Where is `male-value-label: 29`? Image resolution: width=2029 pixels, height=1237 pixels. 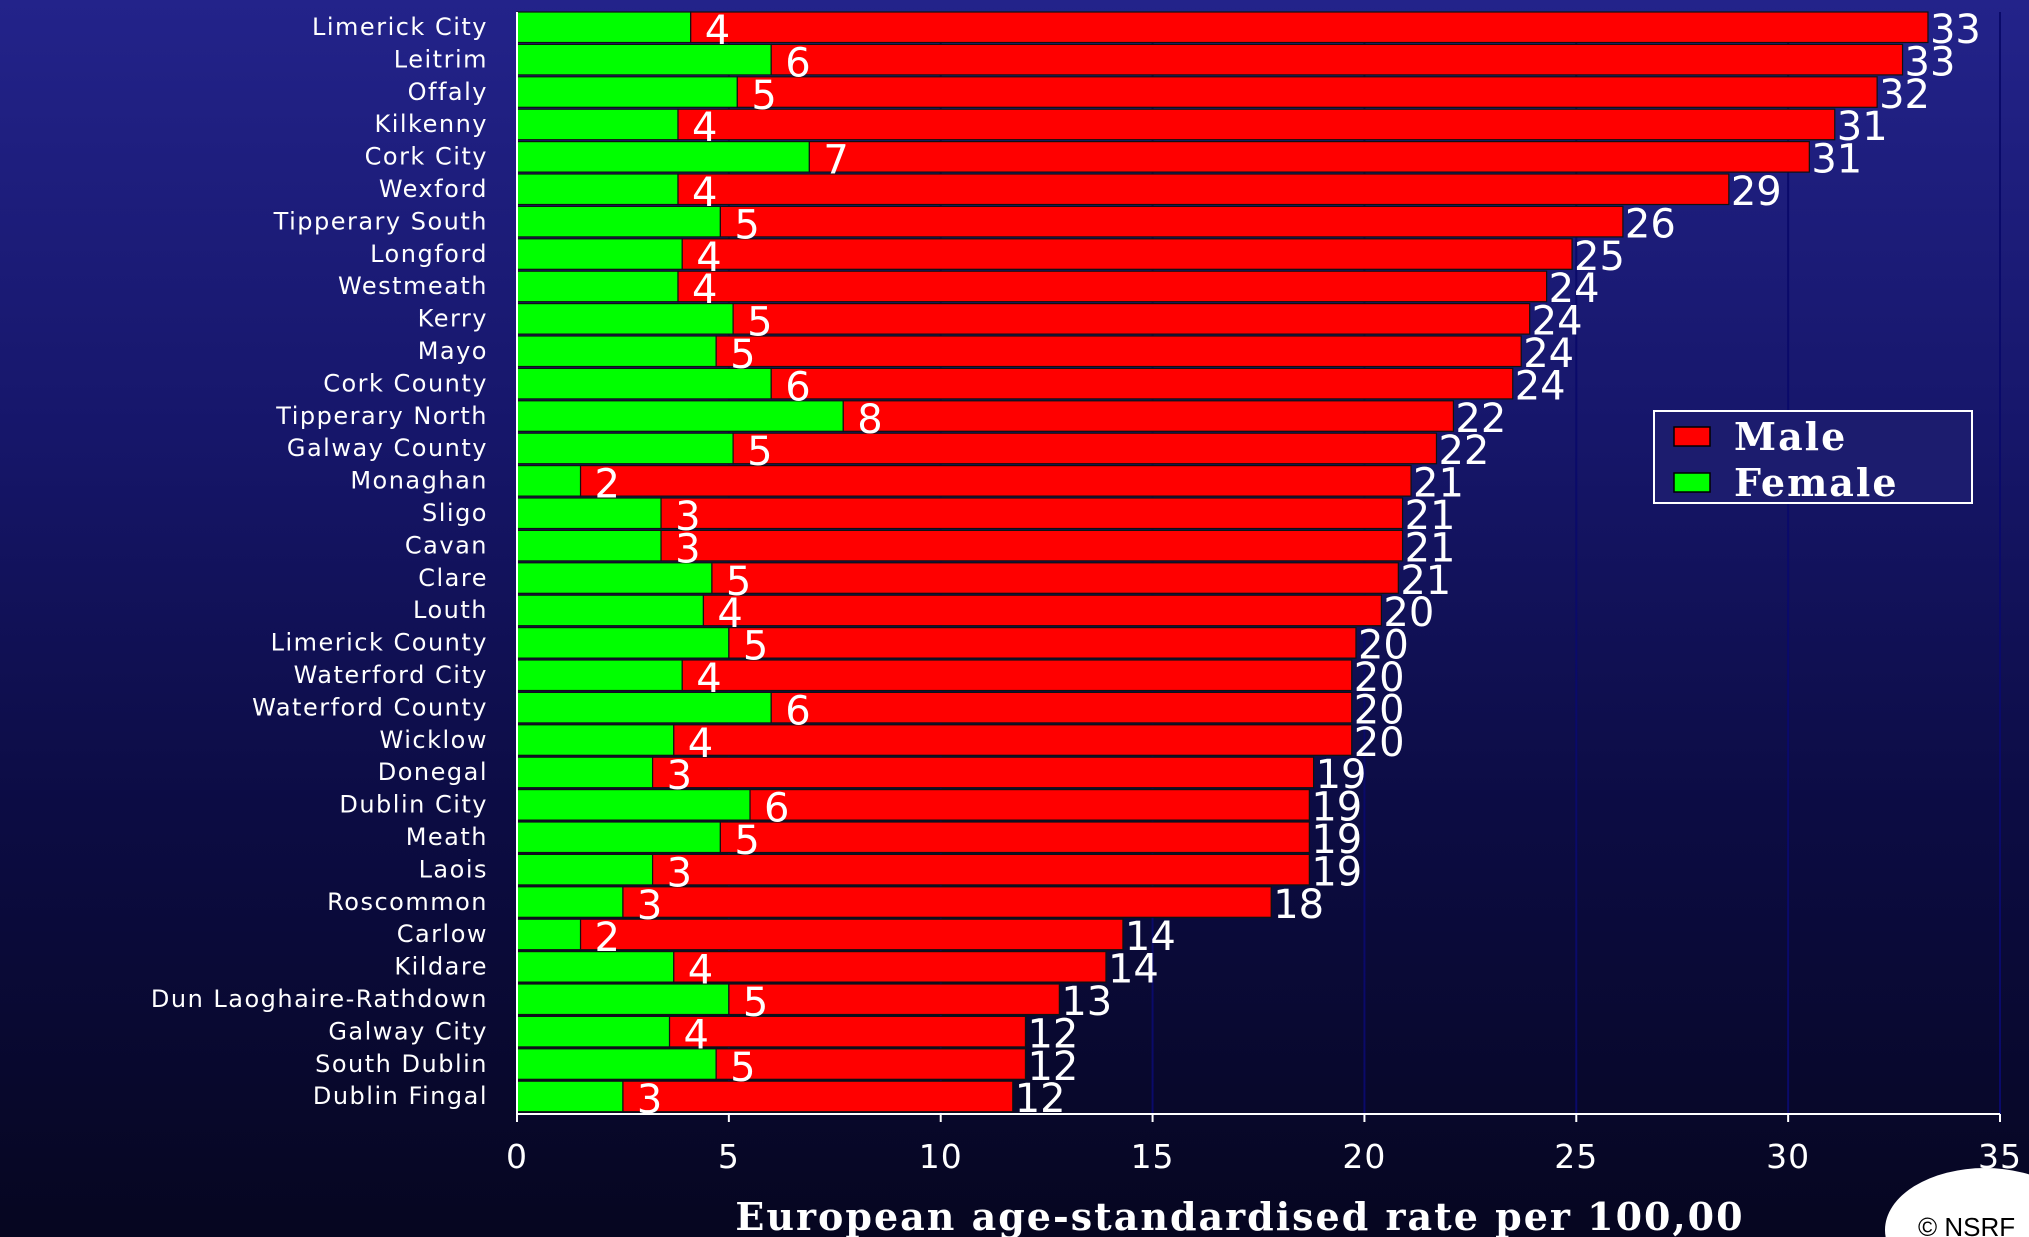 male-value-label: 29 is located at coordinates (1756, 192).